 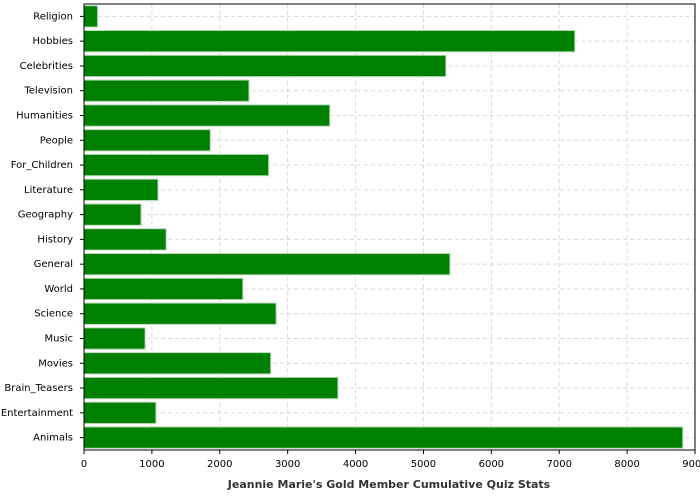 What do you see at coordinates (56, 140) in the screenshot?
I see `y-tick-label: People` at bounding box center [56, 140].